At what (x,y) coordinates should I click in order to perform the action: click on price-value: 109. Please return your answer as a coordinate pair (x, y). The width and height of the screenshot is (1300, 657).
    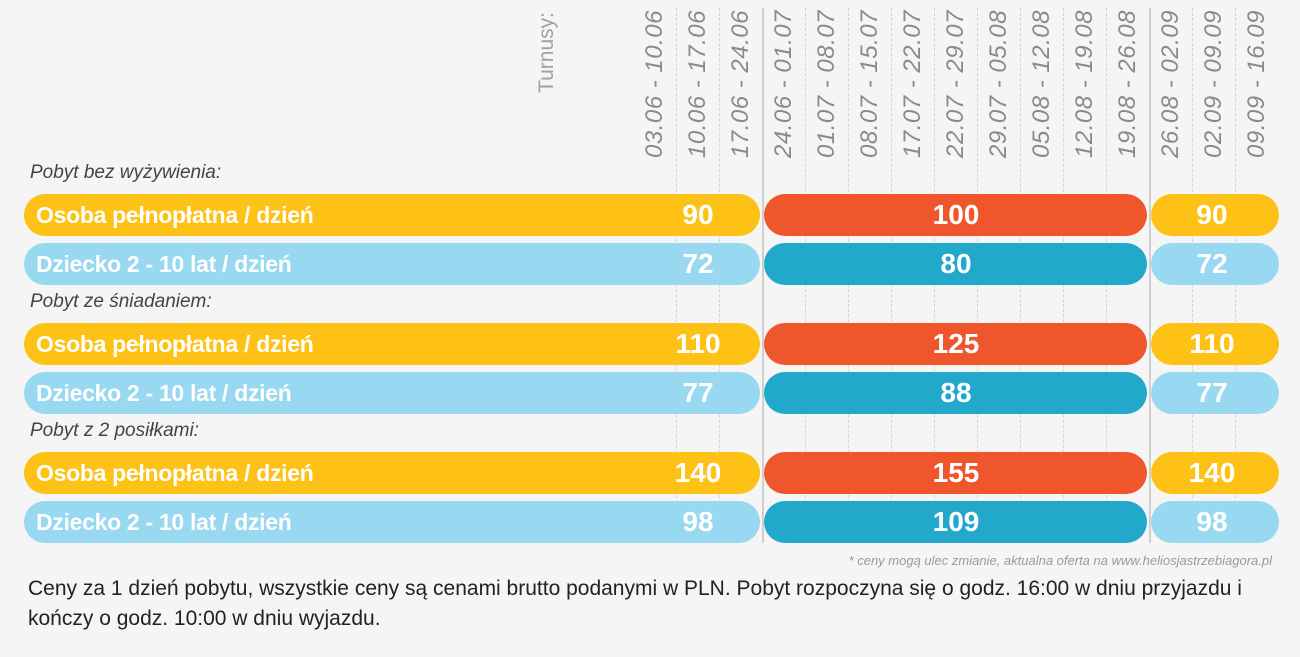
    Looking at the image, I should click on (956, 521).